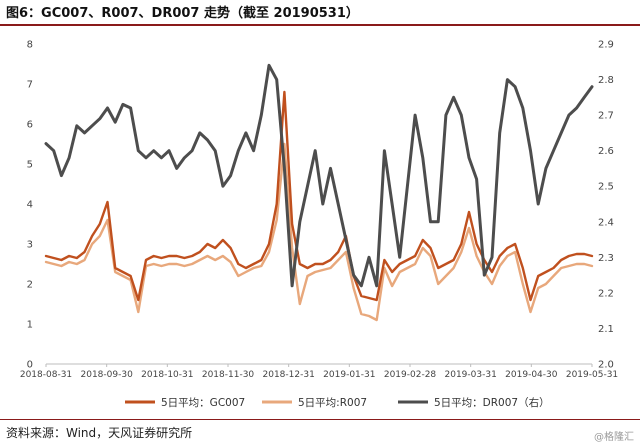  I want to click on y-left-tick-label: 1, so click(30, 325).